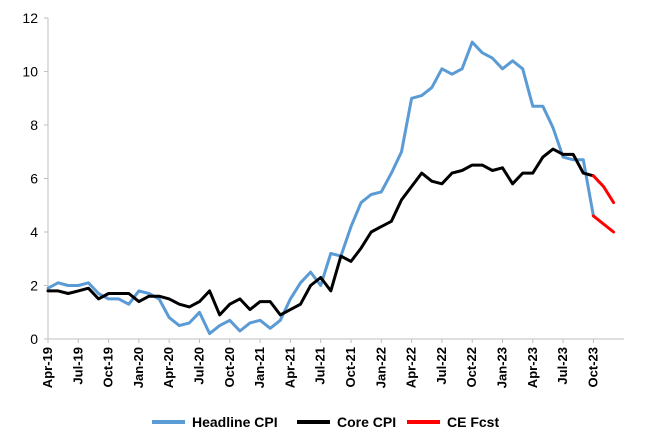 This screenshot has height=447, width=646. I want to click on legend: Headline CPI Core CPI CE Fcst, so click(325, 422).